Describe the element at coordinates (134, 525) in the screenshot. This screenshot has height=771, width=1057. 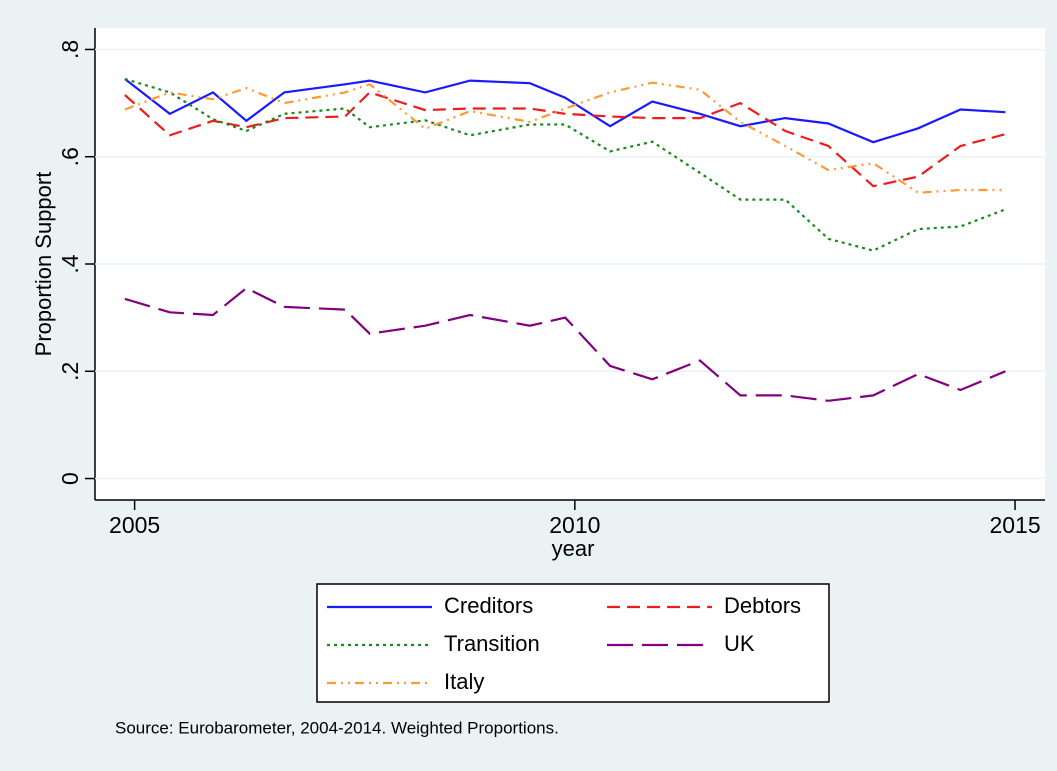
I see `x-tick-label: 2005` at that location.